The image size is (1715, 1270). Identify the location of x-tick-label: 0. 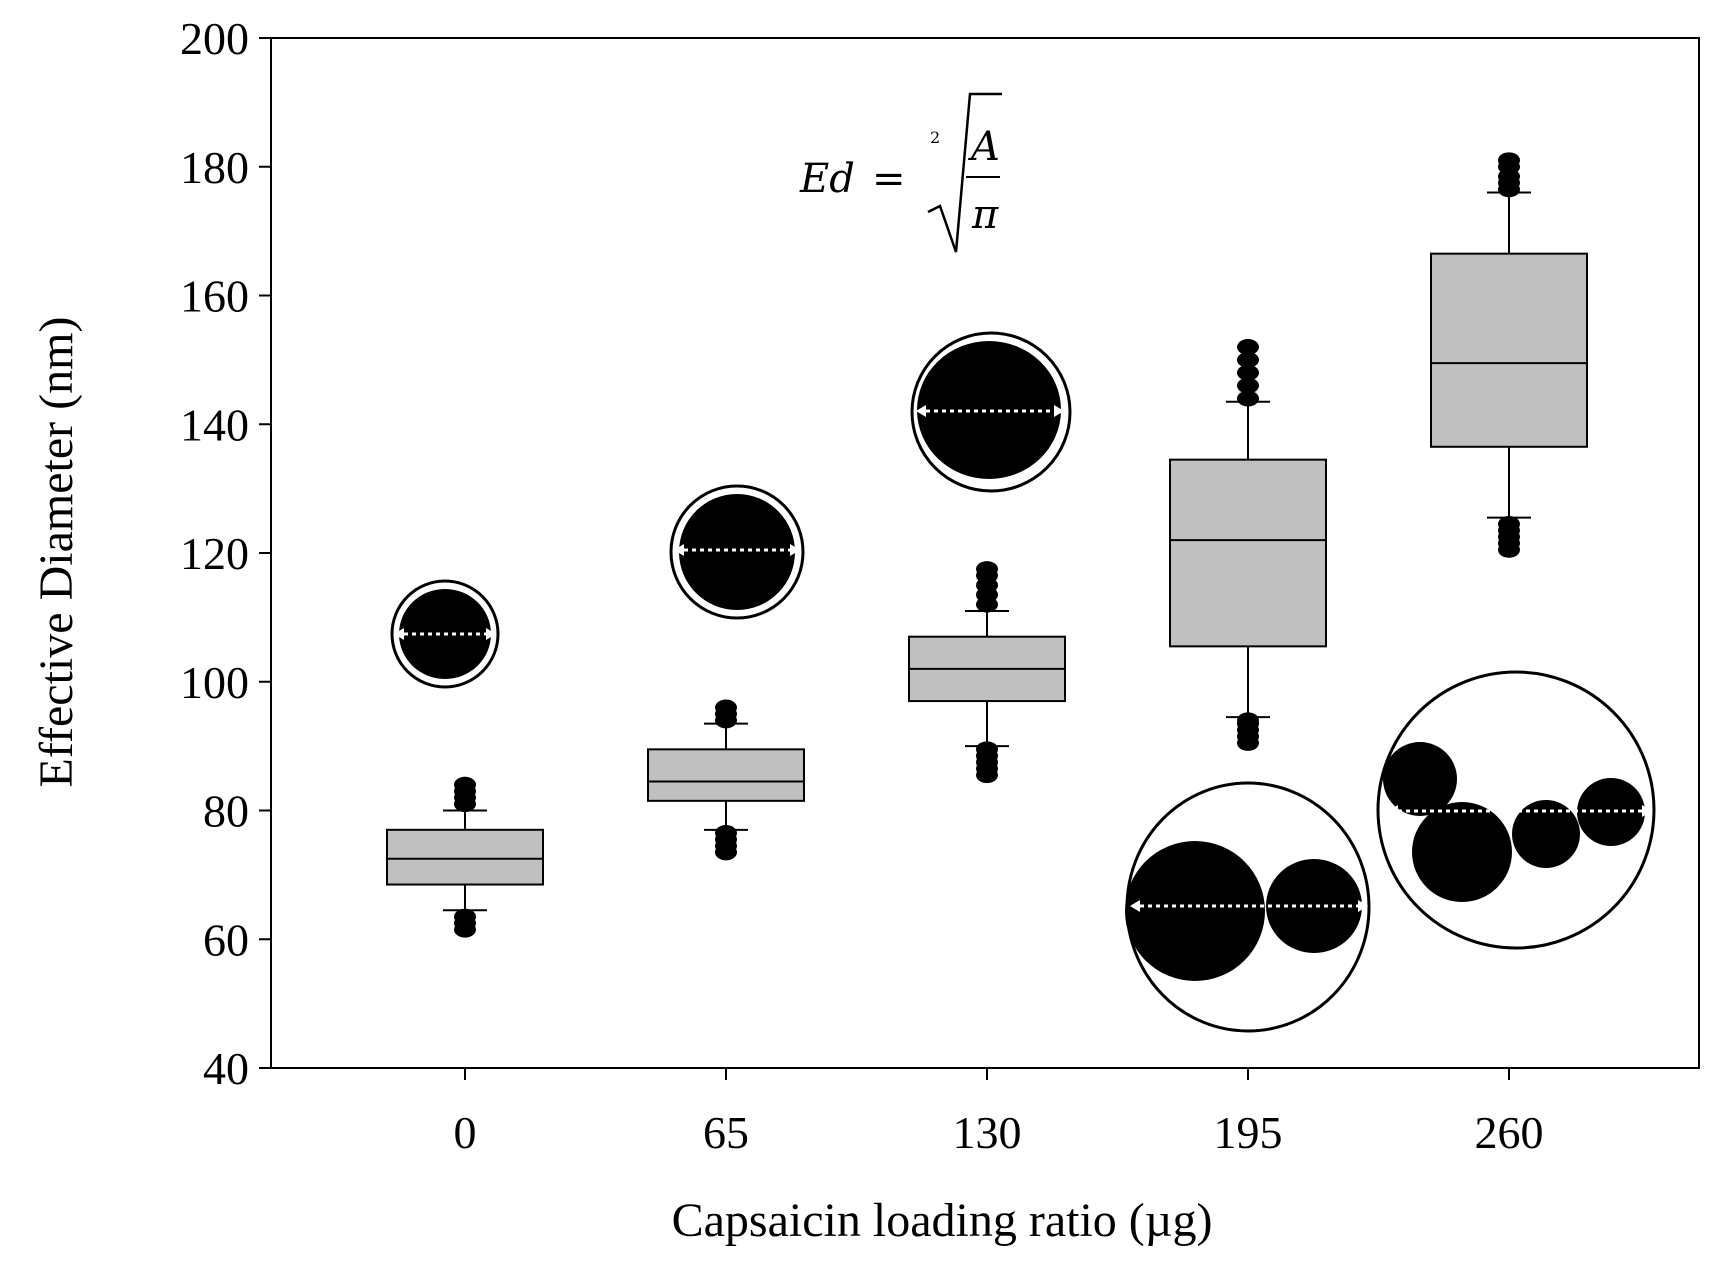
(465, 1132).